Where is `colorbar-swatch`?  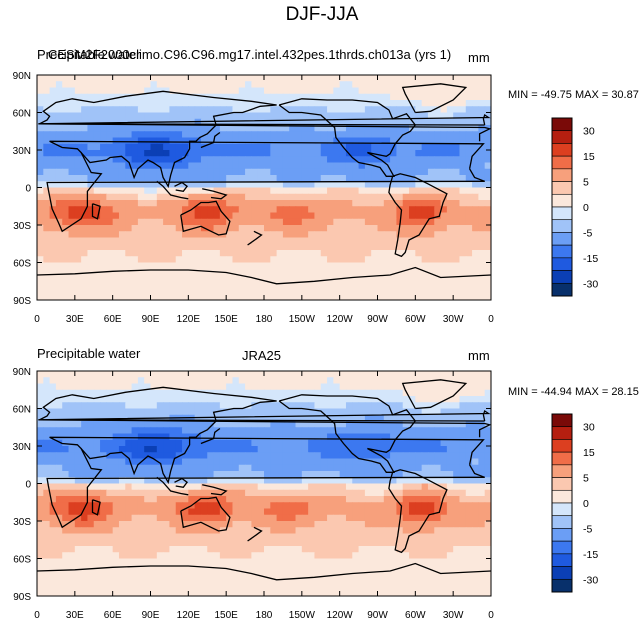
colorbar-swatch is located at coordinates (562, 137).